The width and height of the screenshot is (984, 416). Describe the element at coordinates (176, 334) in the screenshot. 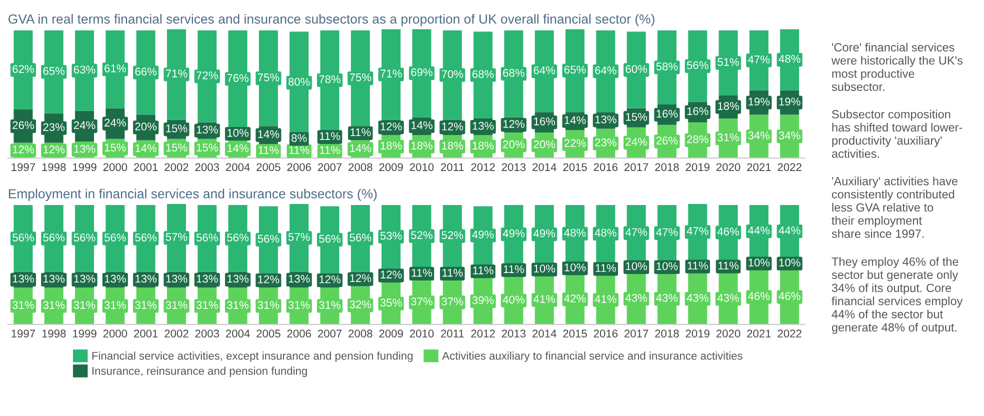

I see `x-tick-label: 2002` at that location.